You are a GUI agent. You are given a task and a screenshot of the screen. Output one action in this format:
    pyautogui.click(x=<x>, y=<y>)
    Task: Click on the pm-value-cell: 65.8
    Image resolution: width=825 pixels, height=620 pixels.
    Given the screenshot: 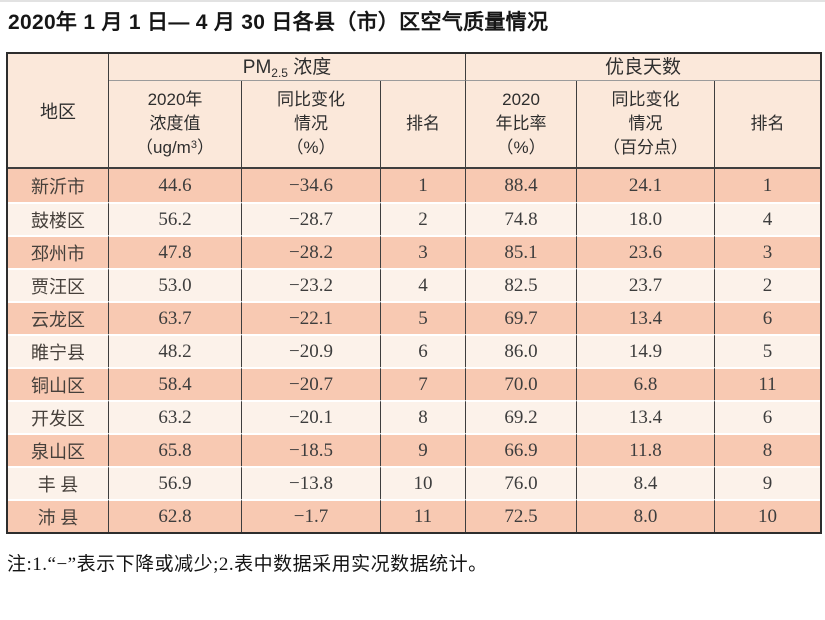 What is the action you would take?
    pyautogui.click(x=175, y=449)
    